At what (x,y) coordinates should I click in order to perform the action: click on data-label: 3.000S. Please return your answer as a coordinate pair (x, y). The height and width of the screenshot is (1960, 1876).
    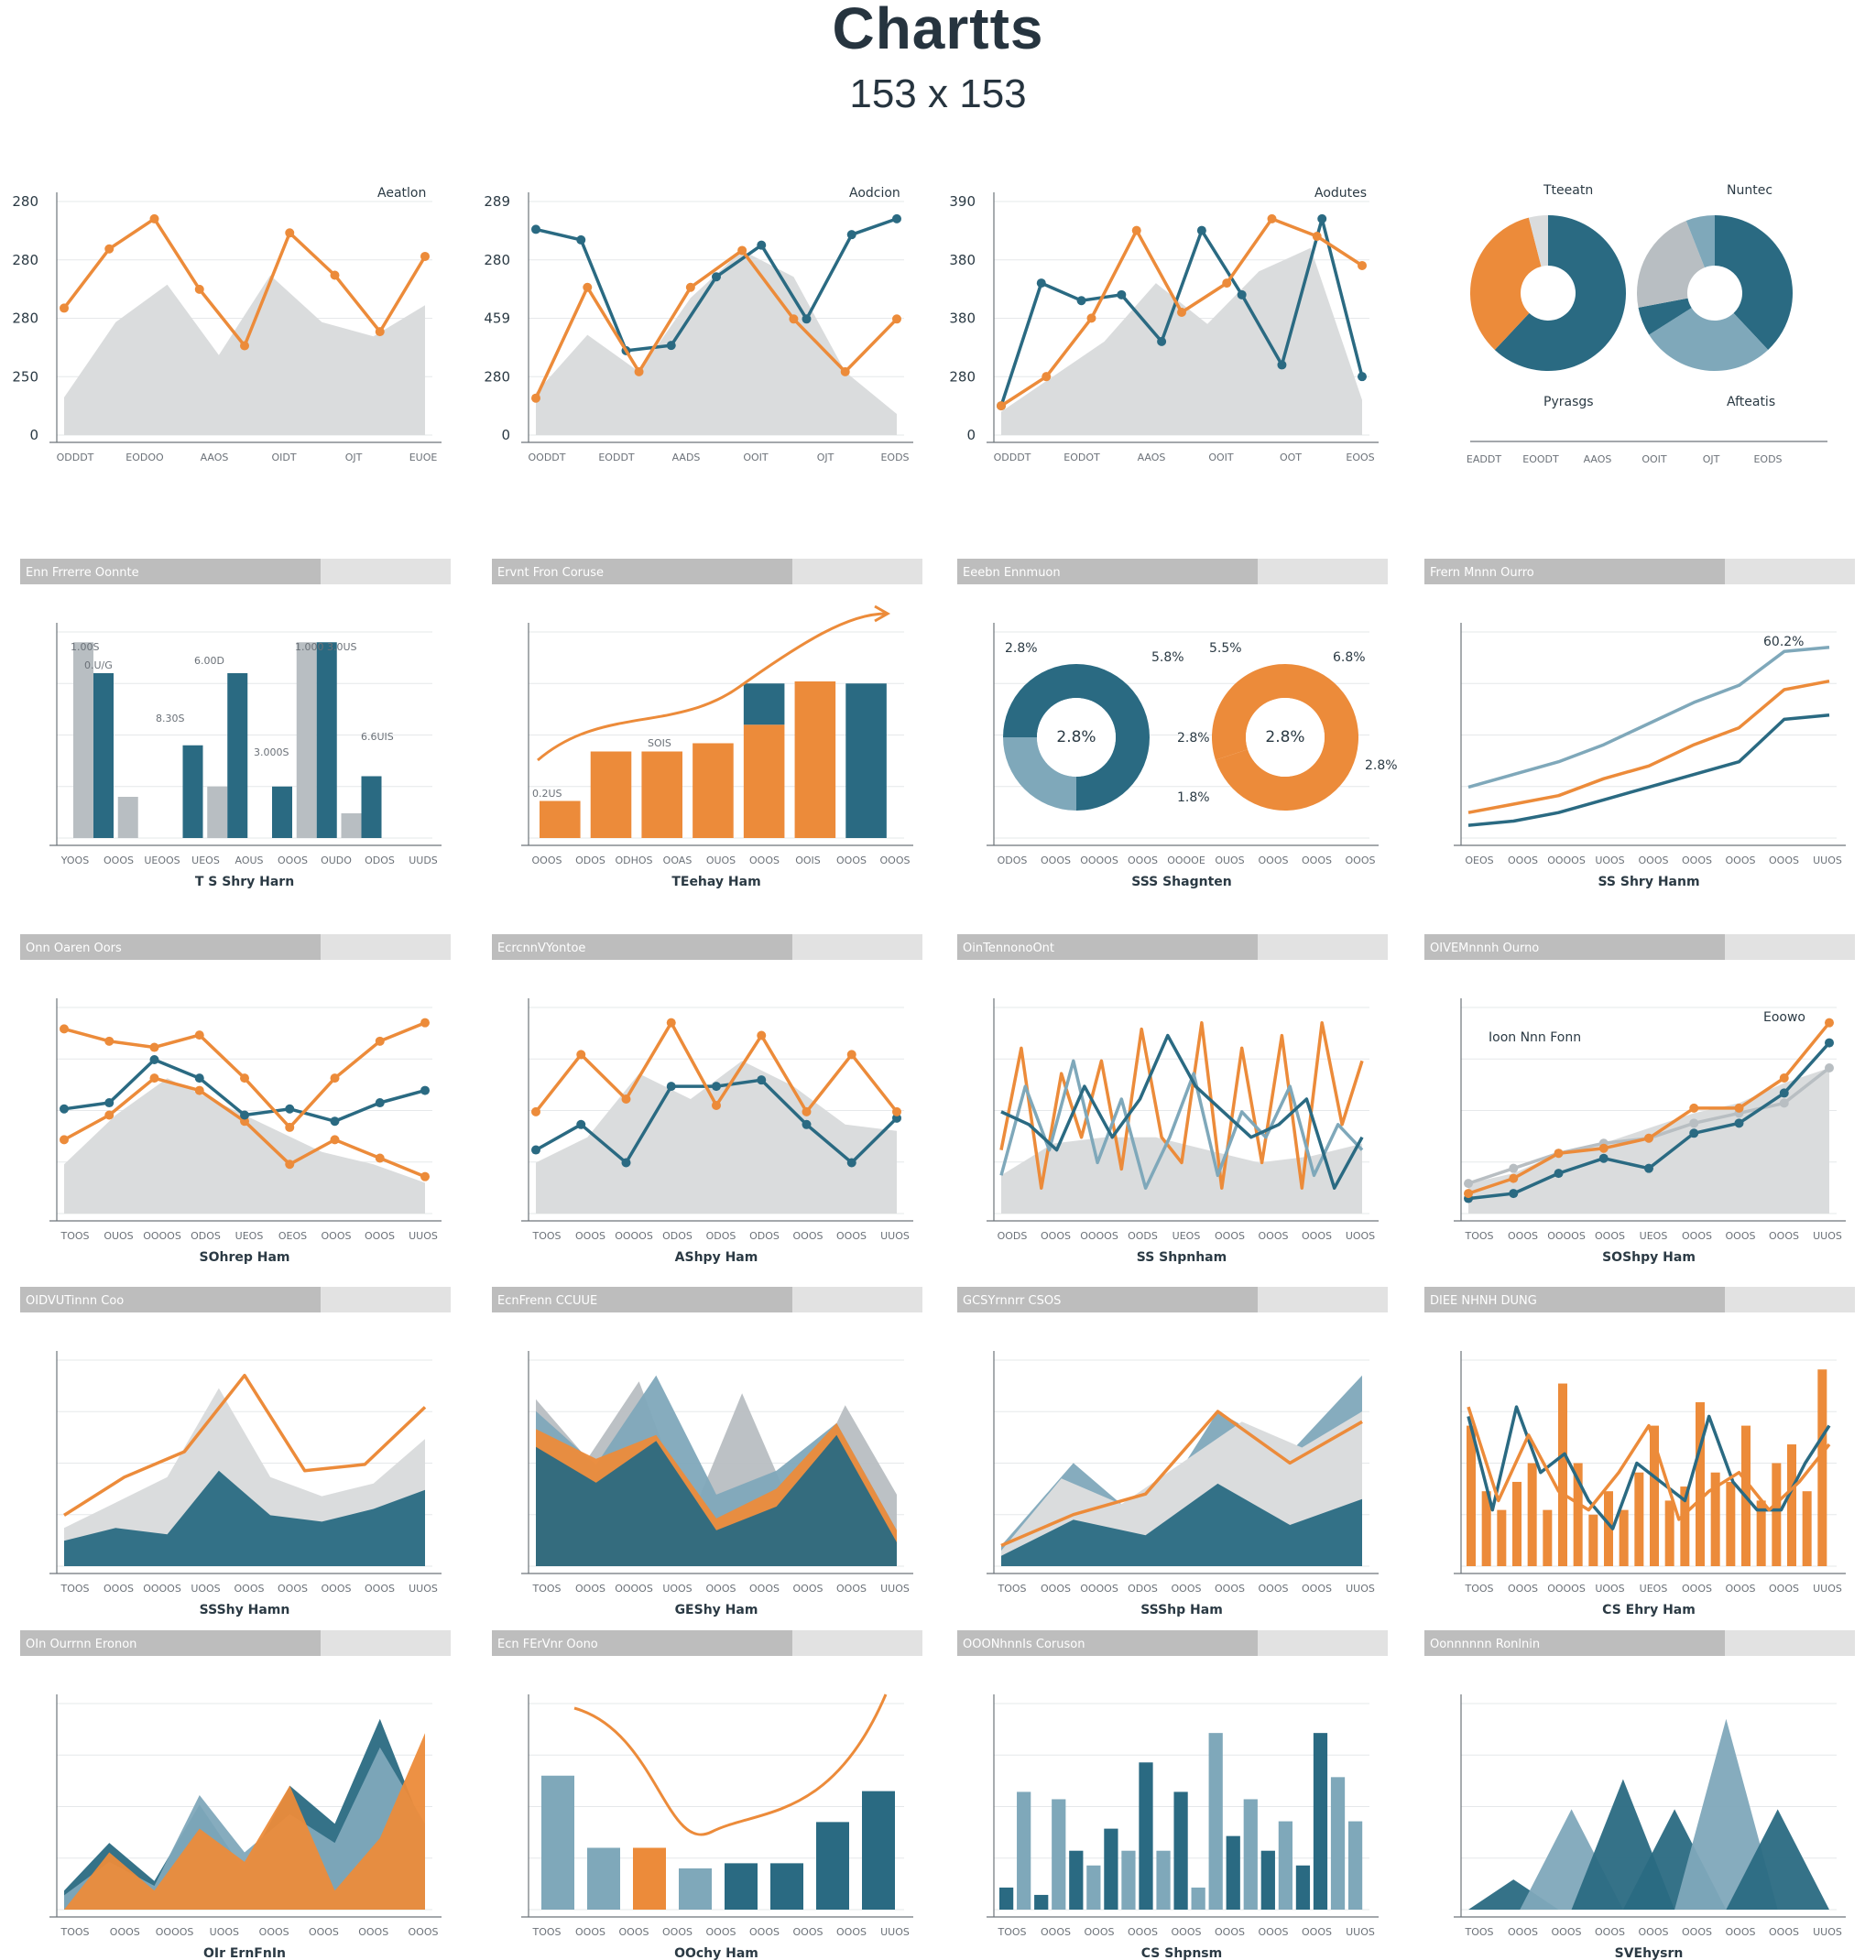
    Looking at the image, I should click on (271, 752).